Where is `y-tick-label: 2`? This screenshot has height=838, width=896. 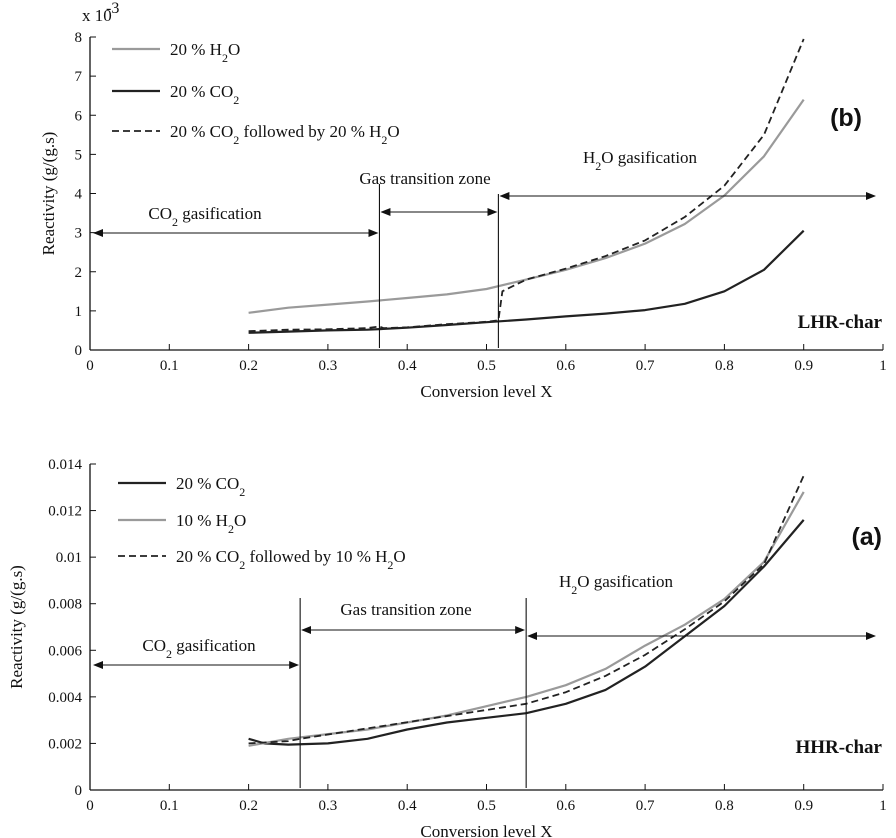 y-tick-label: 2 is located at coordinates (79, 273).